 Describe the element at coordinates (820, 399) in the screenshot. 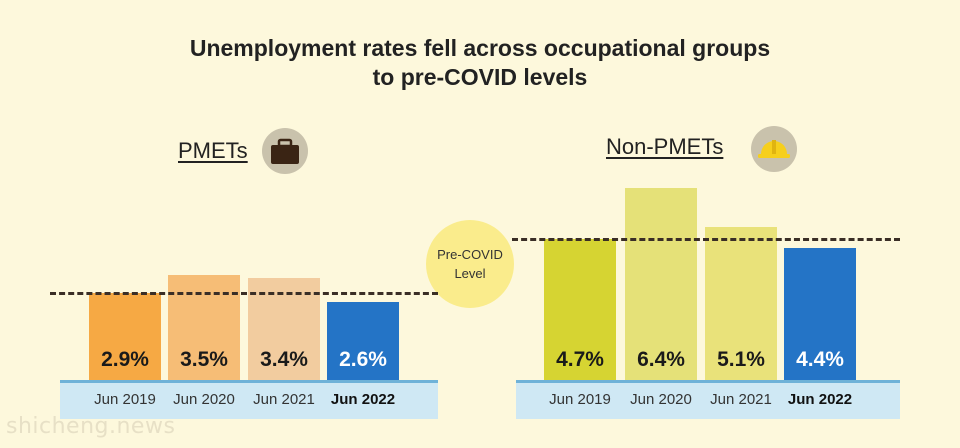

I see `non-pmets-x-tick-label: Jun 2022` at that location.